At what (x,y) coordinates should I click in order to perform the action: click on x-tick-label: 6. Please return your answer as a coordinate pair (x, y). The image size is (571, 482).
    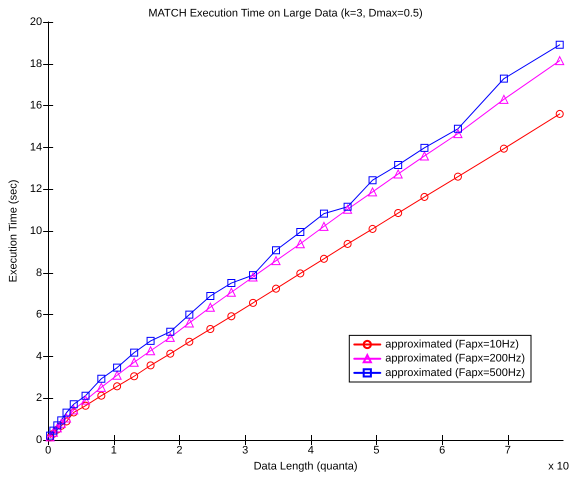
    Looking at the image, I should click on (442, 450).